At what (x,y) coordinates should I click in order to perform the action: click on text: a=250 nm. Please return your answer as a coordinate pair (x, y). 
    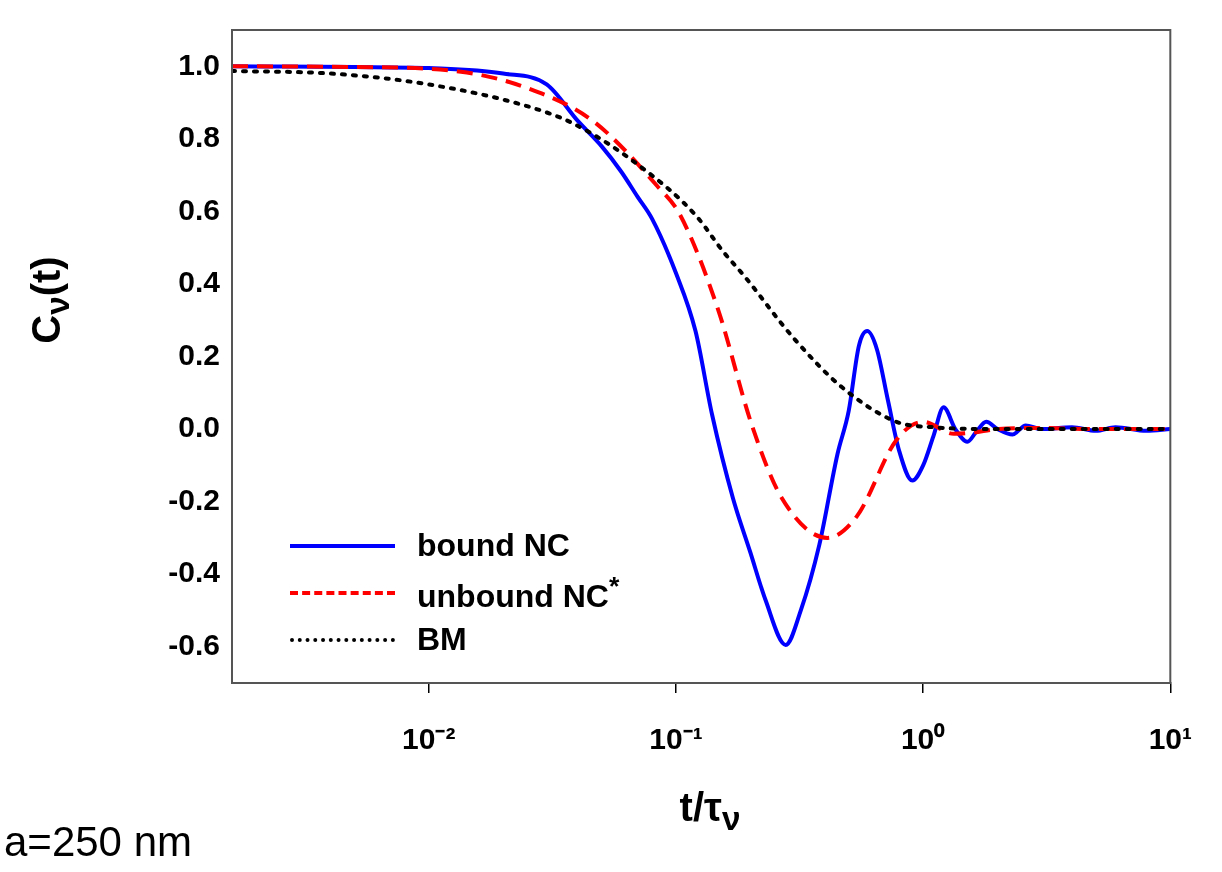
    Looking at the image, I should click on (98, 842).